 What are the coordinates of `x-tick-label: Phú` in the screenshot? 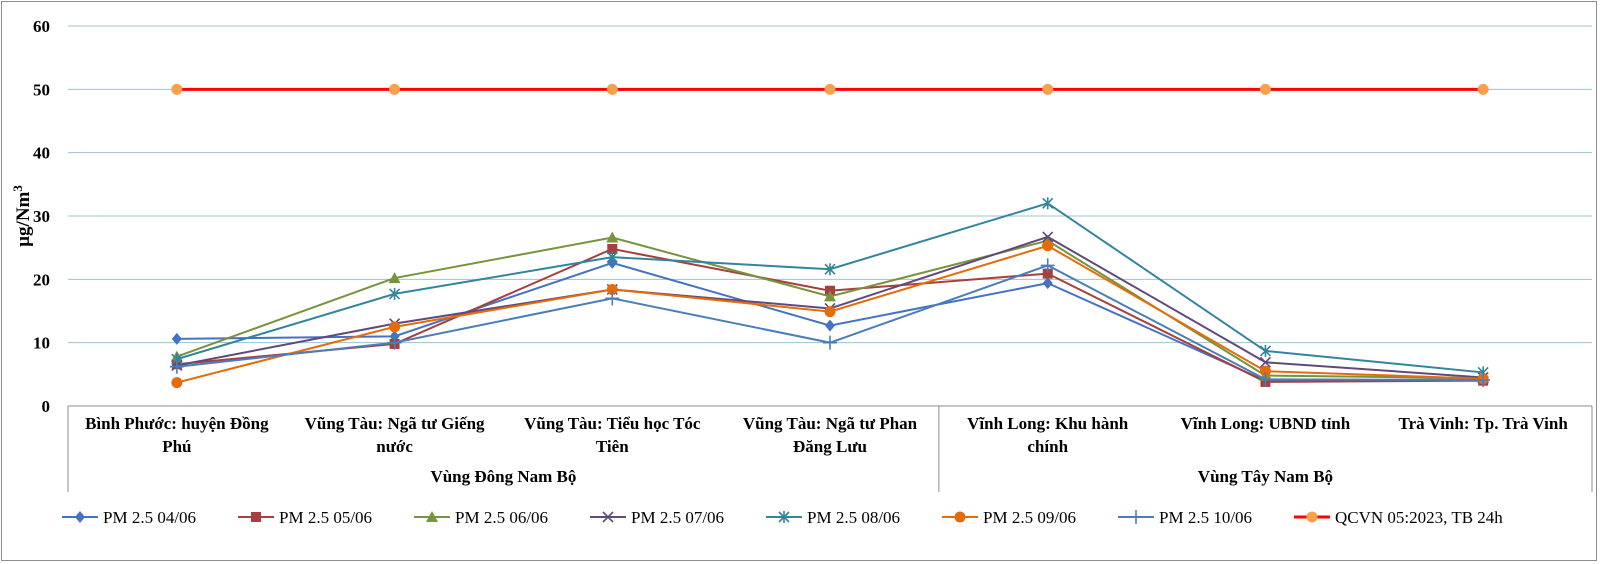 It's located at (176, 446).